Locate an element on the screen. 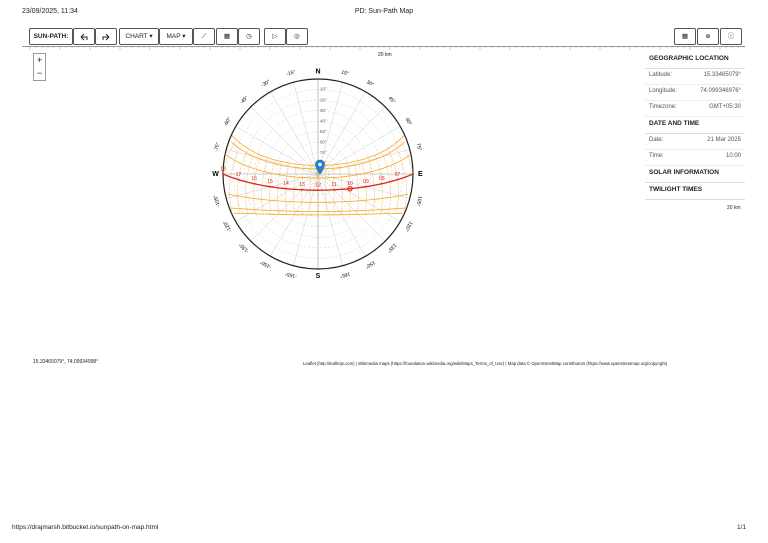 Image resolution: width=768 pixels, height=543 pixels. azimuth-label: 105° is located at coordinates (418, 201).